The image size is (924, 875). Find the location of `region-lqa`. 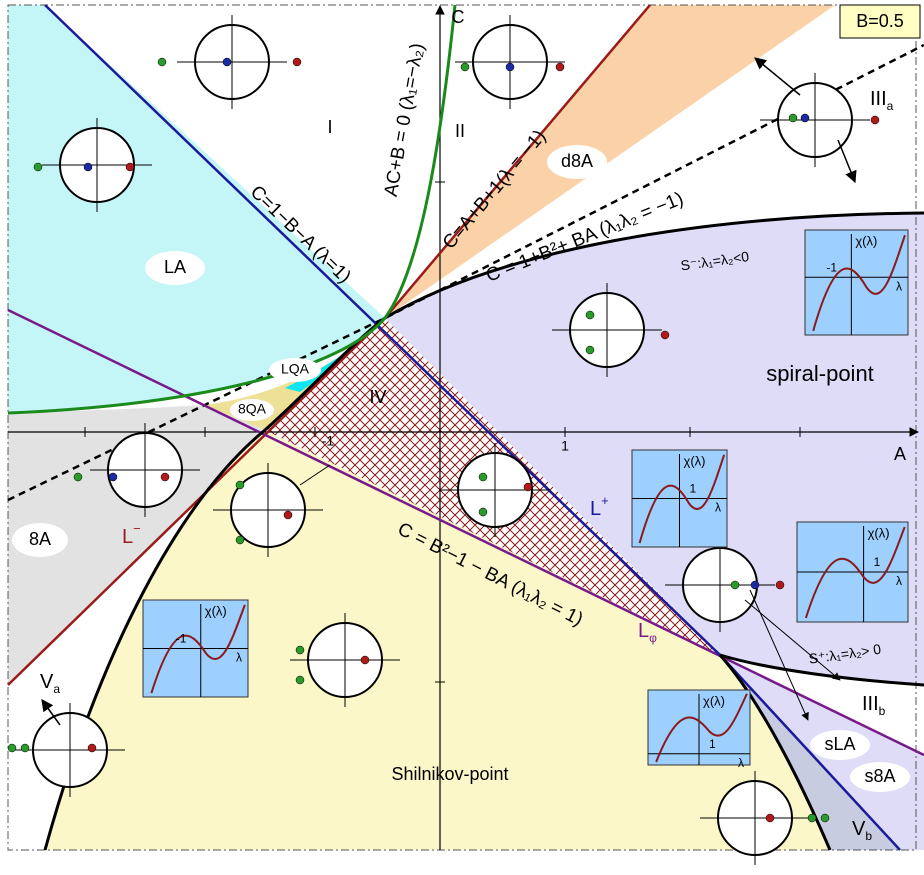

region-lqa is located at coordinates (335, 355).